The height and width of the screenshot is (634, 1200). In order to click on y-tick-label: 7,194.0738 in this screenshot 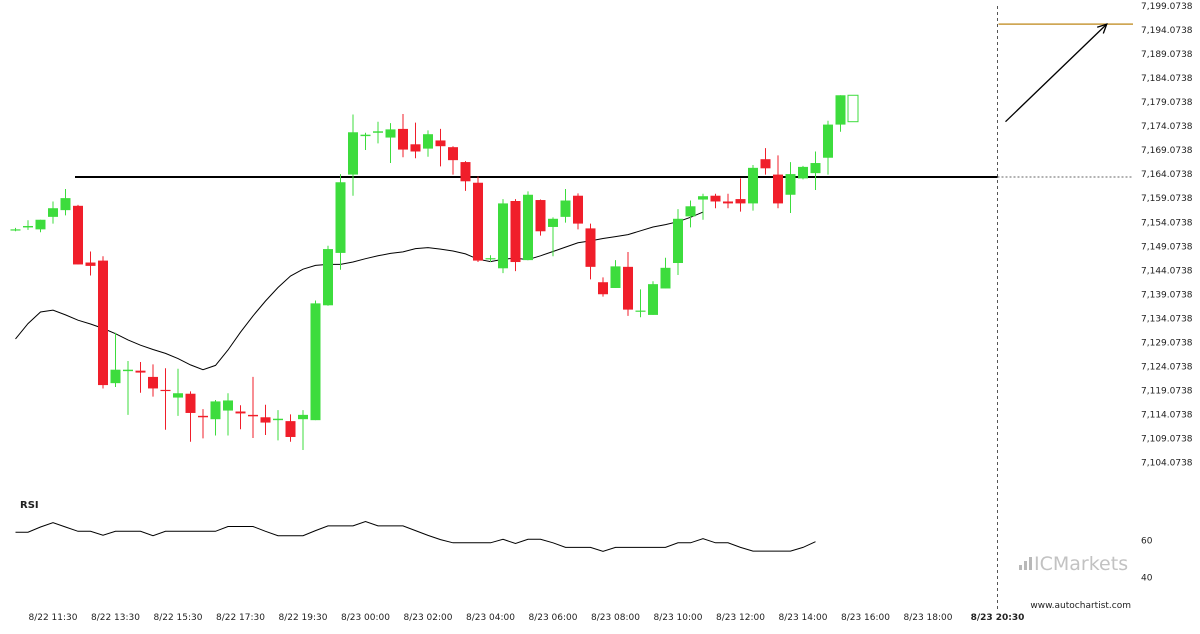, I will do `click(1167, 31)`.